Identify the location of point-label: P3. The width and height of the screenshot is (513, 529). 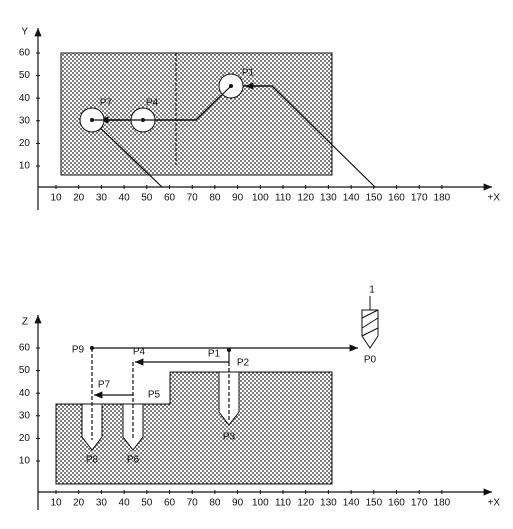
(229, 437).